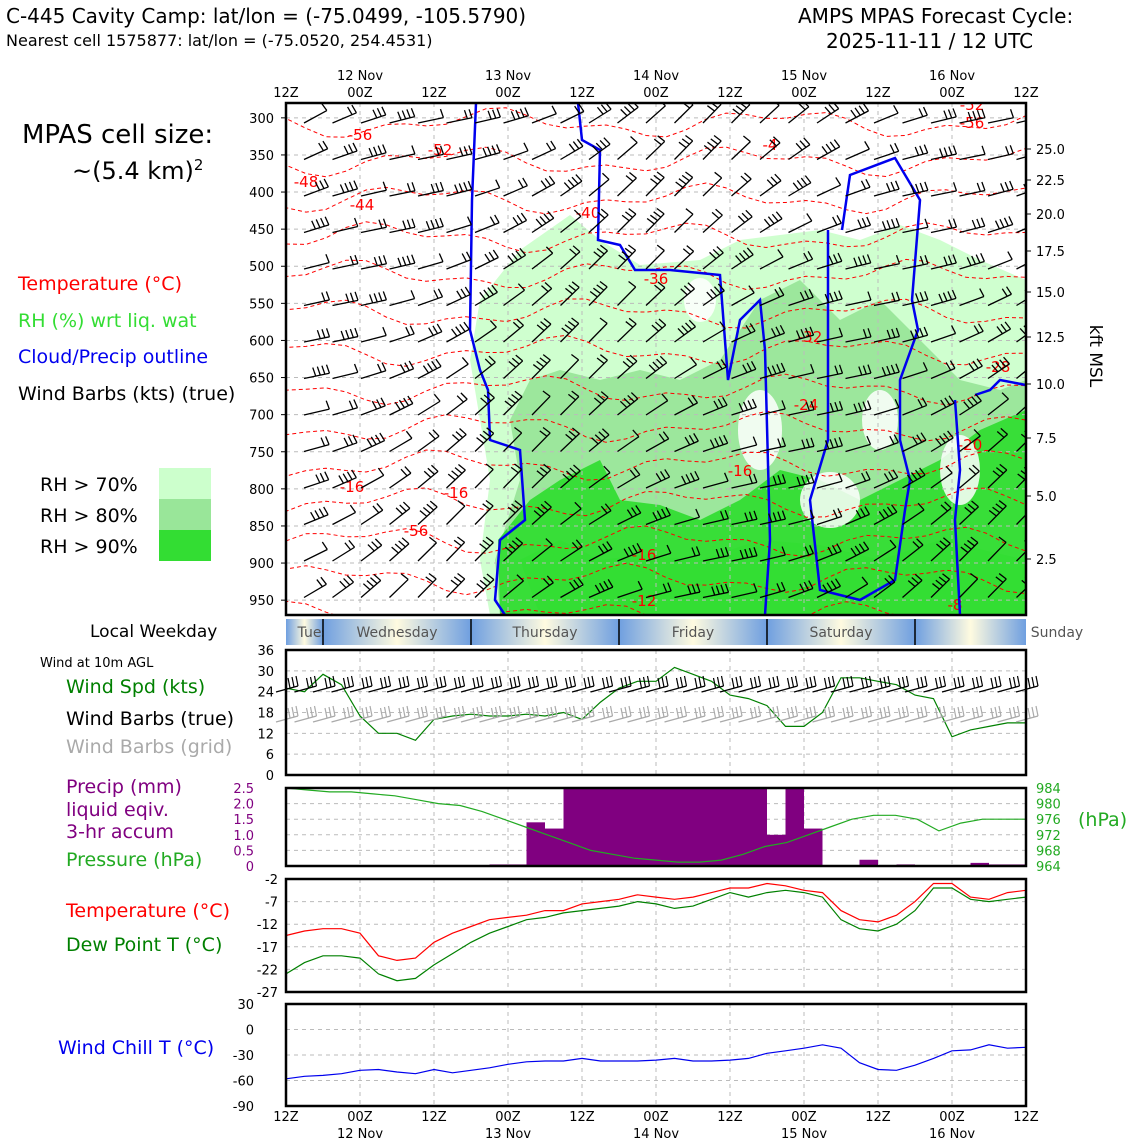 The width and height of the screenshot is (1140, 1140). What do you see at coordinates (261, 304) in the screenshot?
I see `pressure-tick-label: 550` at bounding box center [261, 304].